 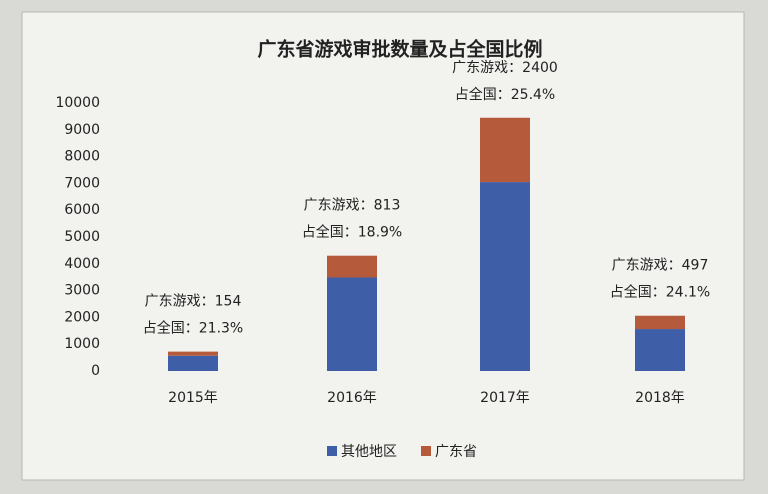 I want to click on annotation: 占全国：21.3%, so click(x=193, y=328).